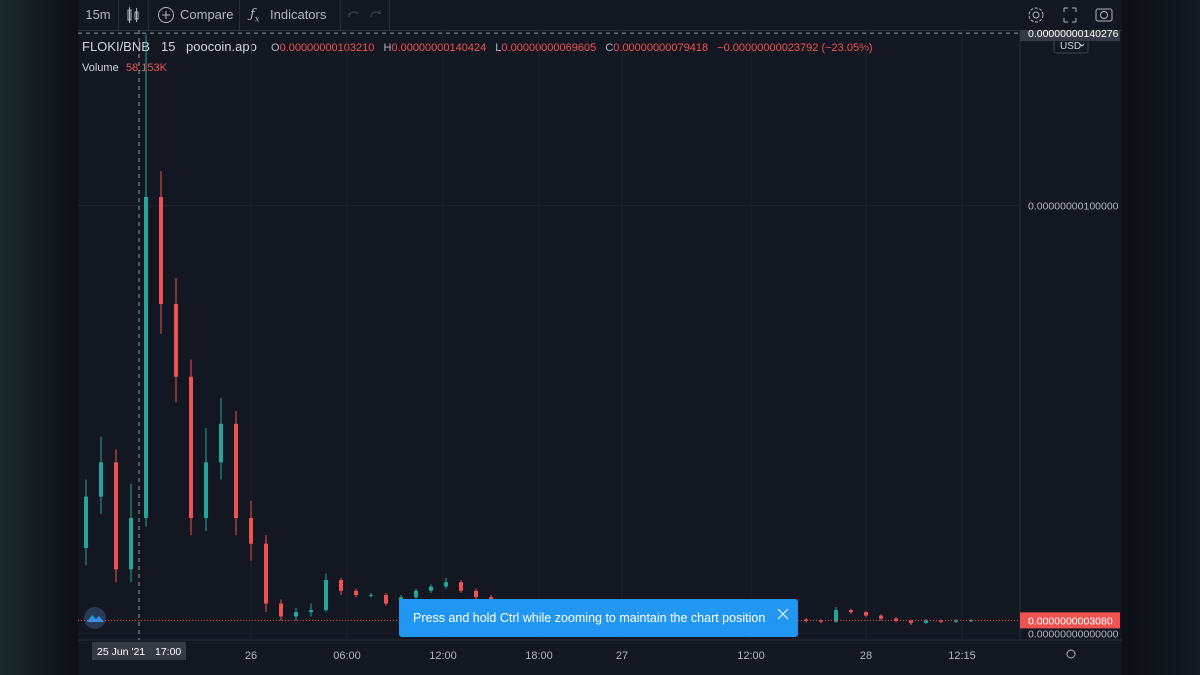  I want to click on toast-close, so click(783, 614).